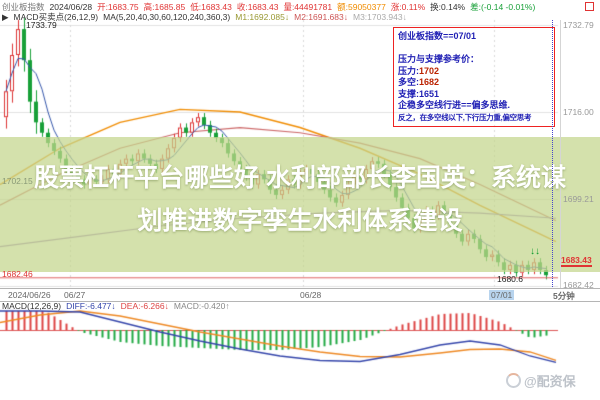  What do you see at coordinates (17, 274) in the screenshot?
I see `alert-line-price-label: 1682.46` at bounding box center [17, 274].